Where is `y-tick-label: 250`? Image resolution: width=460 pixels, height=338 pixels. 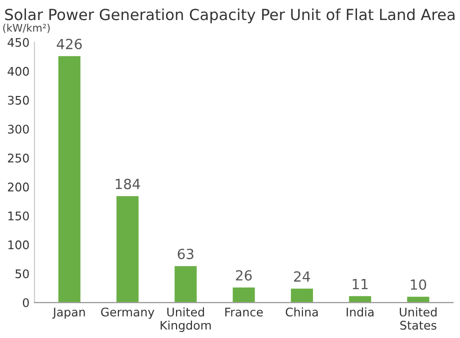
y-tick-label: 250 is located at coordinates (18, 158).